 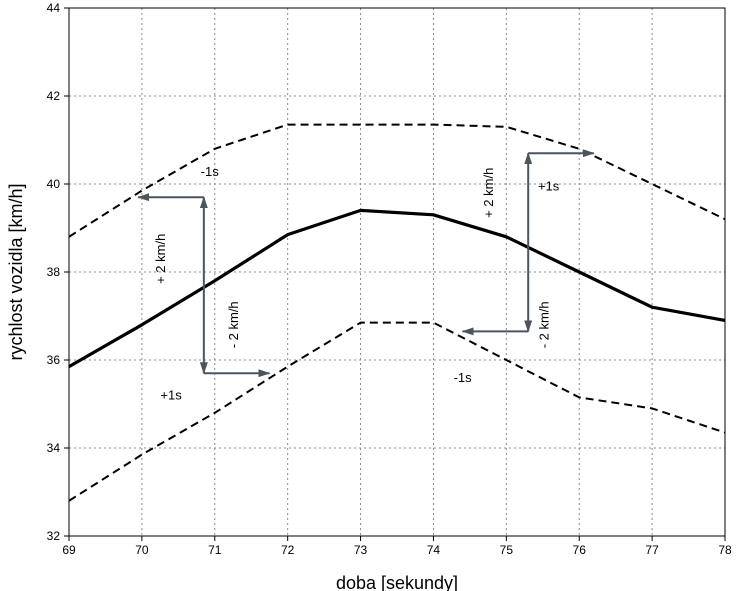 What do you see at coordinates (54, 96) in the screenshot?
I see `y-tick-label: 42` at bounding box center [54, 96].